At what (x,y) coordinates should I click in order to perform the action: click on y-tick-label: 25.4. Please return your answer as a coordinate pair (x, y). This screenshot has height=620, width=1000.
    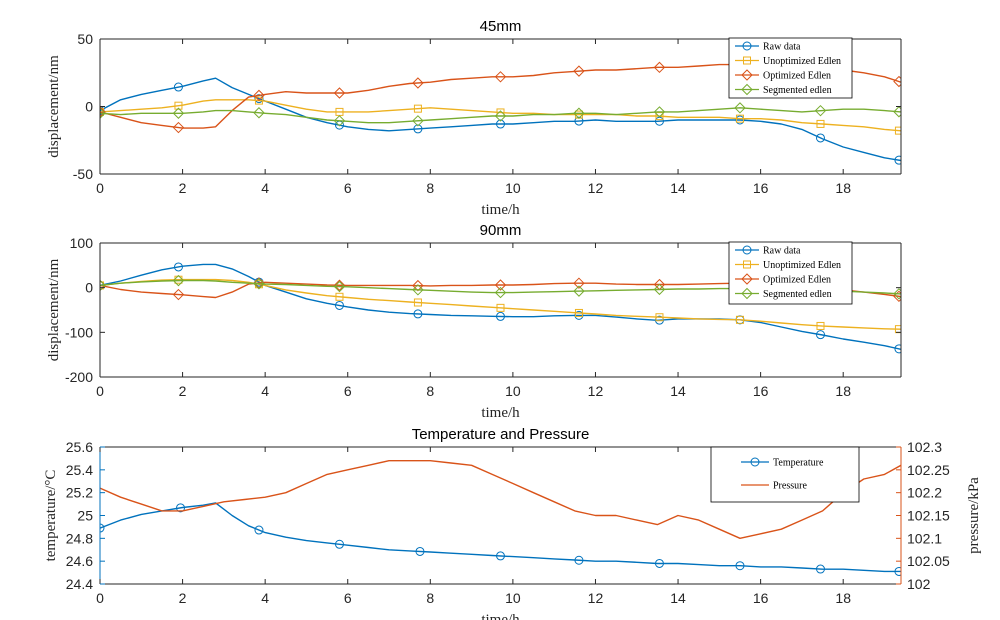
    Looking at the image, I should click on (79, 470).